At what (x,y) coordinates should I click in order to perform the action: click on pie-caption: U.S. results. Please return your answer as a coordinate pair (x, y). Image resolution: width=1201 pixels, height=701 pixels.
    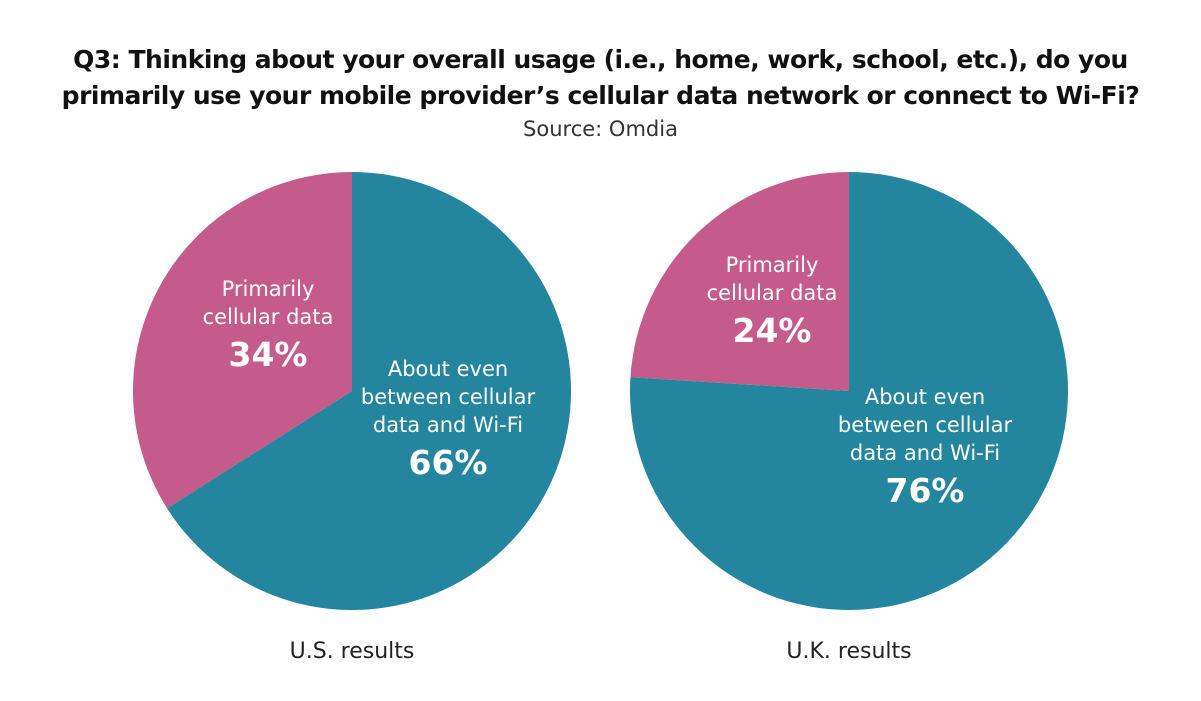
    Looking at the image, I should click on (352, 651).